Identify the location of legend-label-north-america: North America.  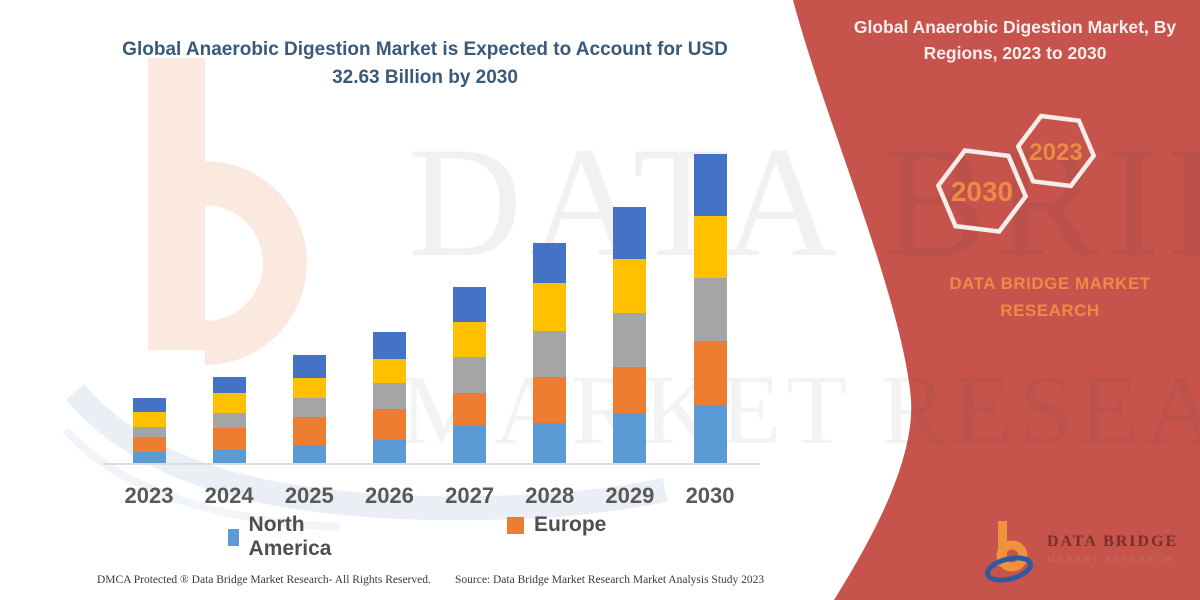
(290, 536).